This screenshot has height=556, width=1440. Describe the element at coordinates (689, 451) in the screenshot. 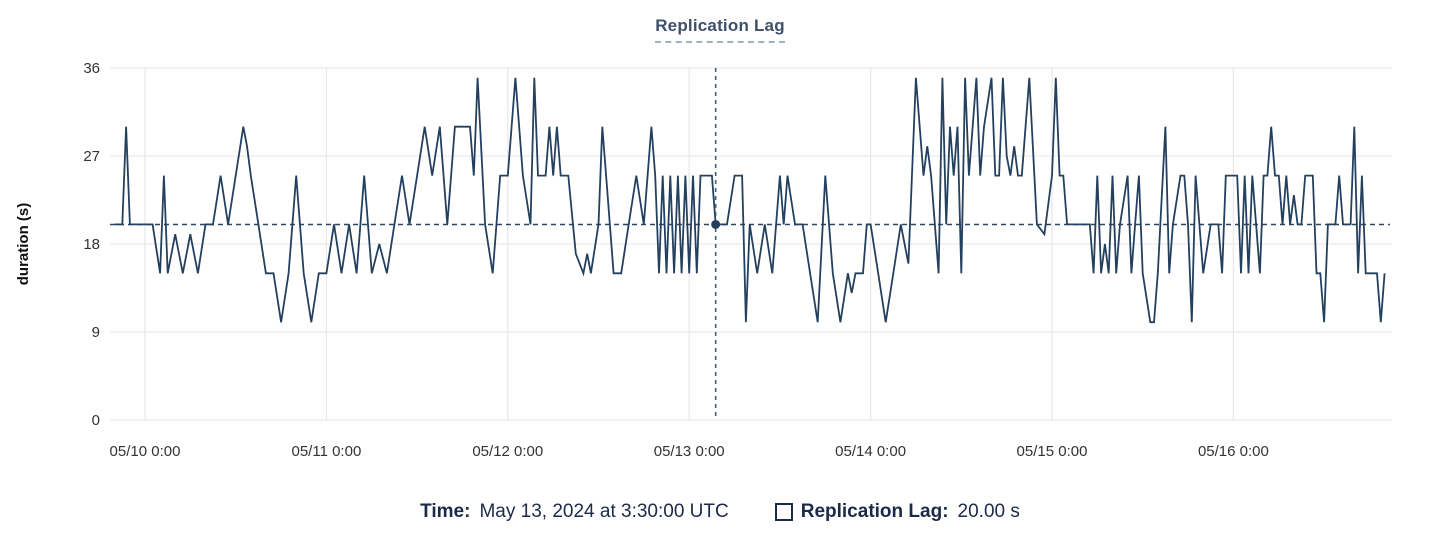

I see `x-tick-label: 05/13 0:00` at that location.